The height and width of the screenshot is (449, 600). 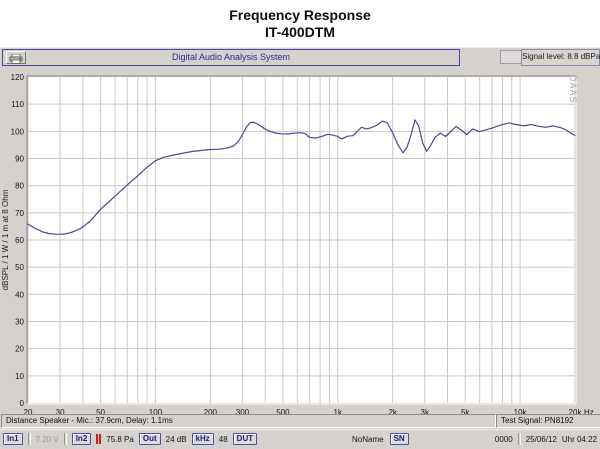 What do you see at coordinates (17, 104) in the screenshot?
I see `y-tick-label: 110` at bounding box center [17, 104].